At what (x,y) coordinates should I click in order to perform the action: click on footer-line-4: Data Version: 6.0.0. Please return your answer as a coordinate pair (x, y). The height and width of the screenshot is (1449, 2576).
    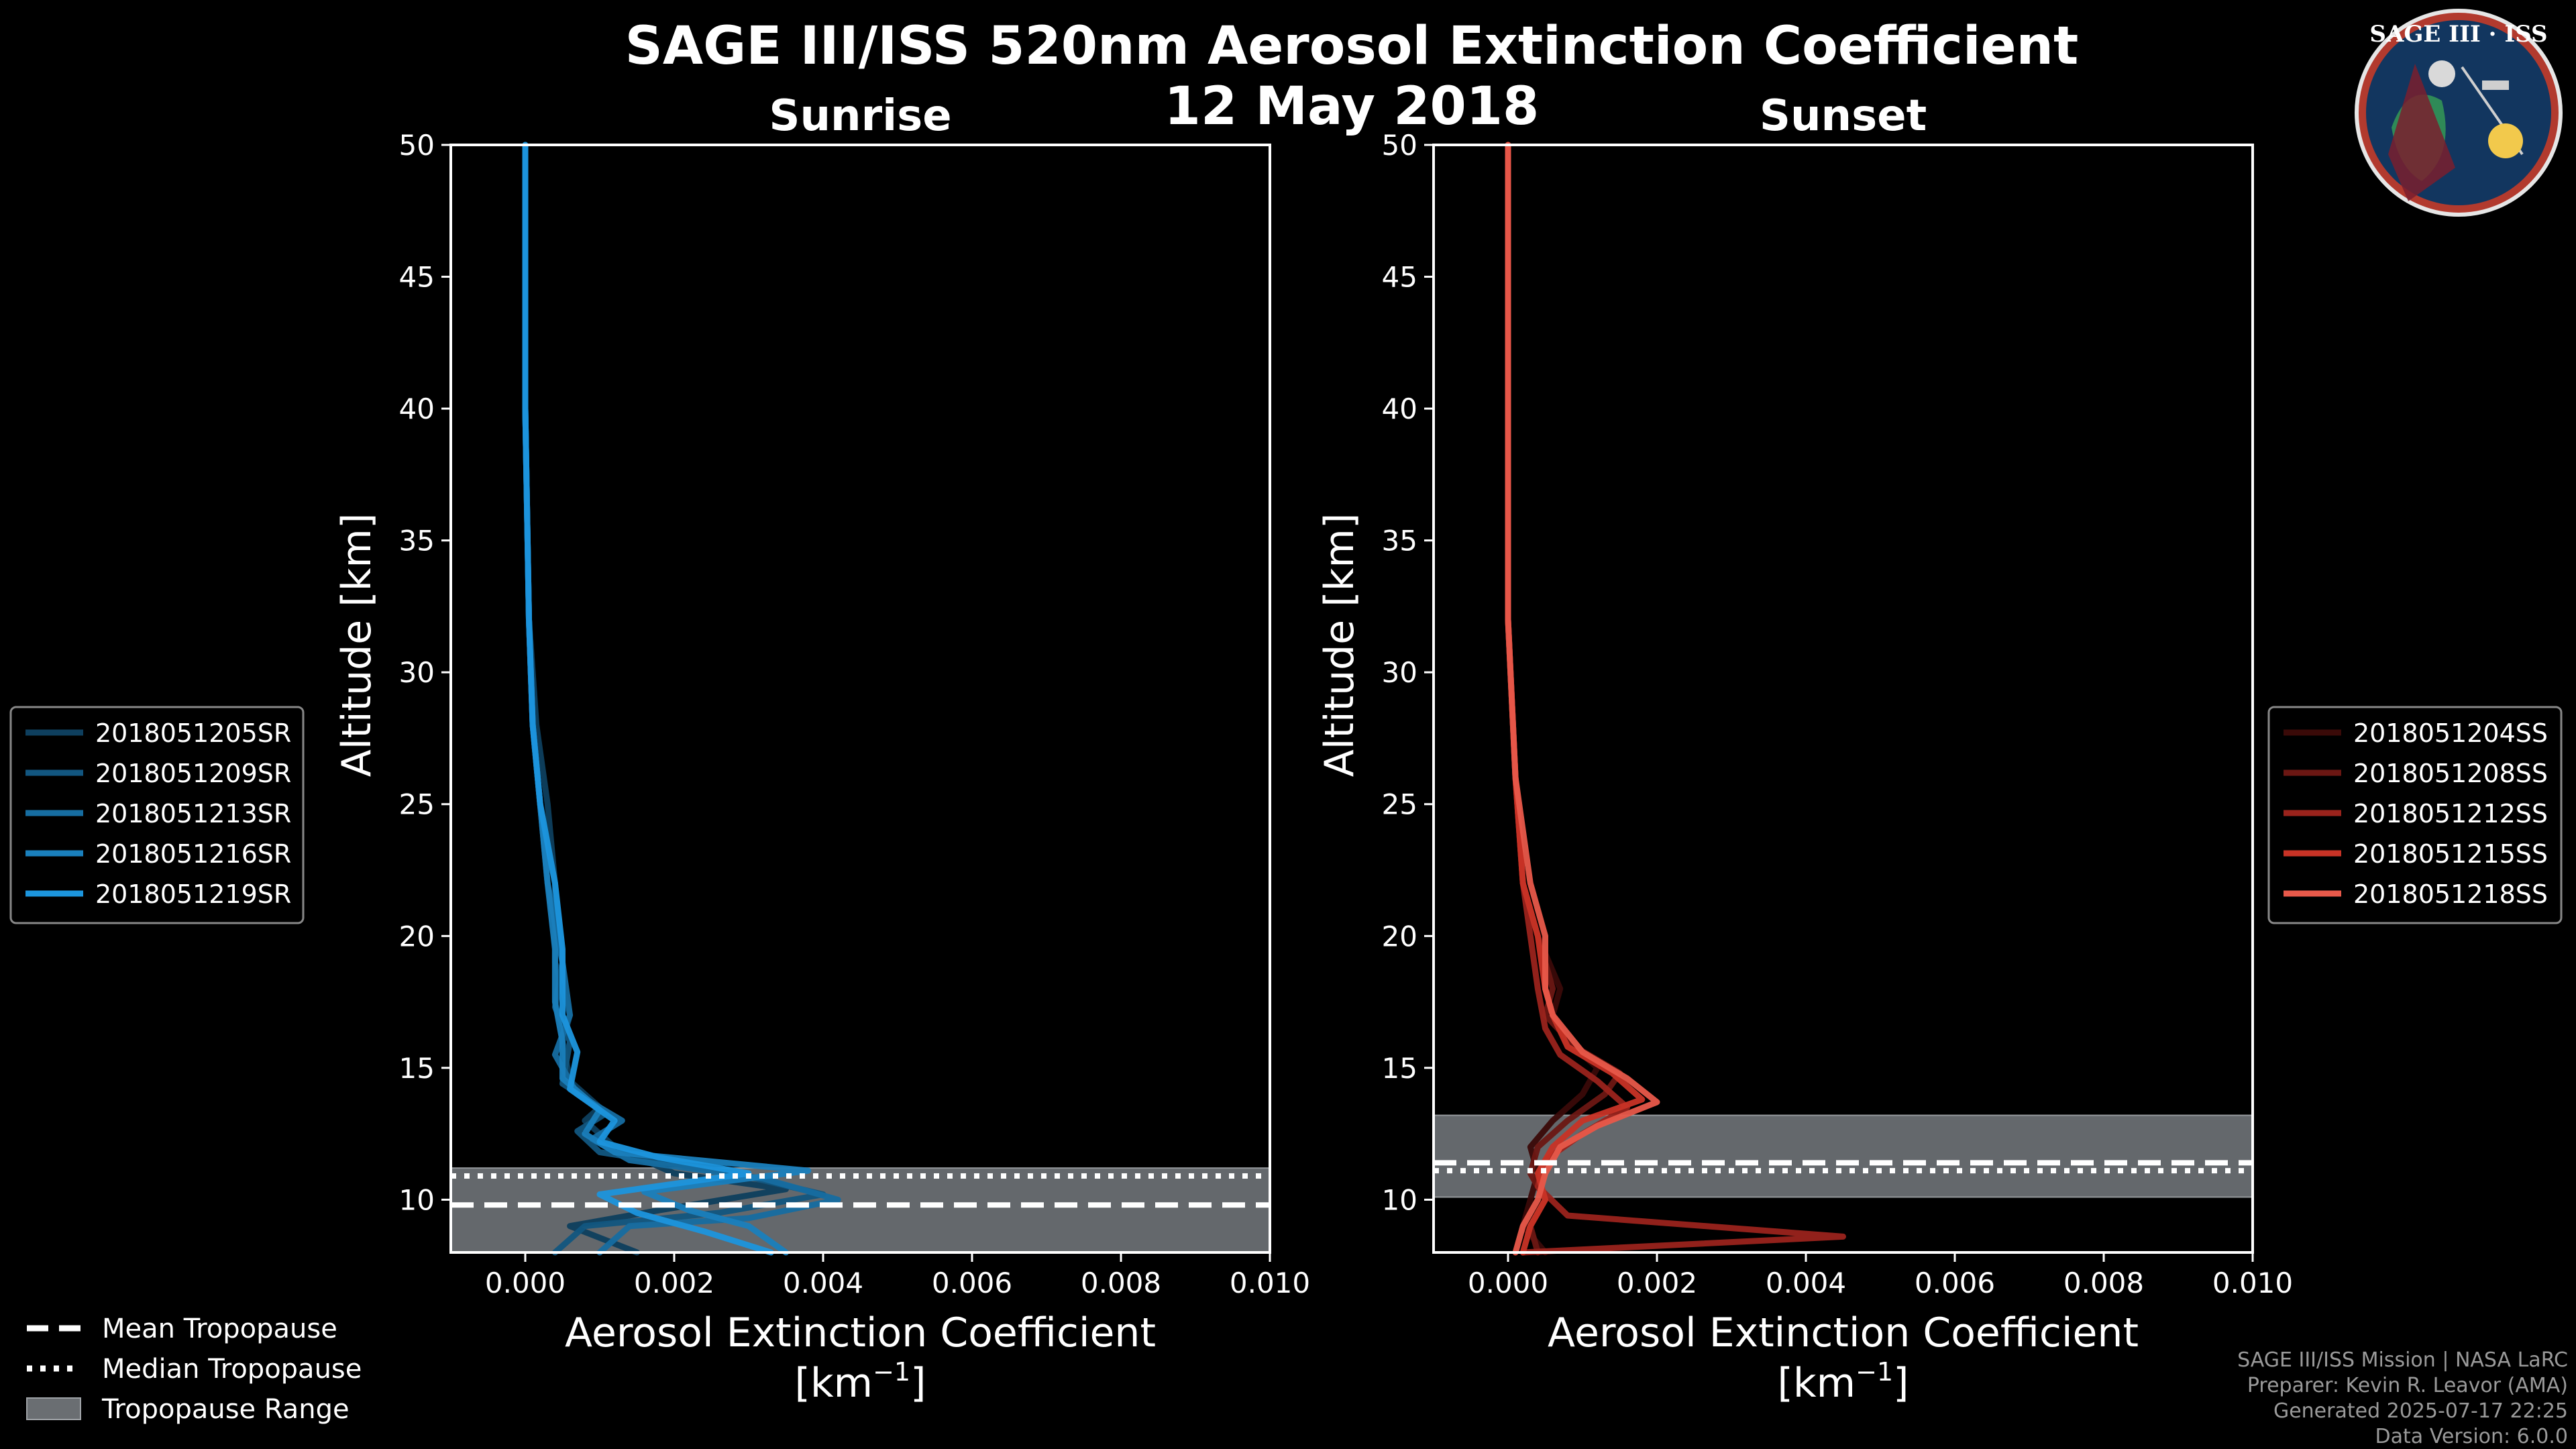
    Looking at the image, I should click on (2471, 1436).